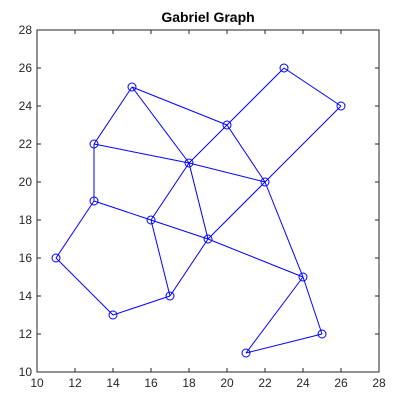  I want to click on y-tick-label: 20, so click(26, 182).